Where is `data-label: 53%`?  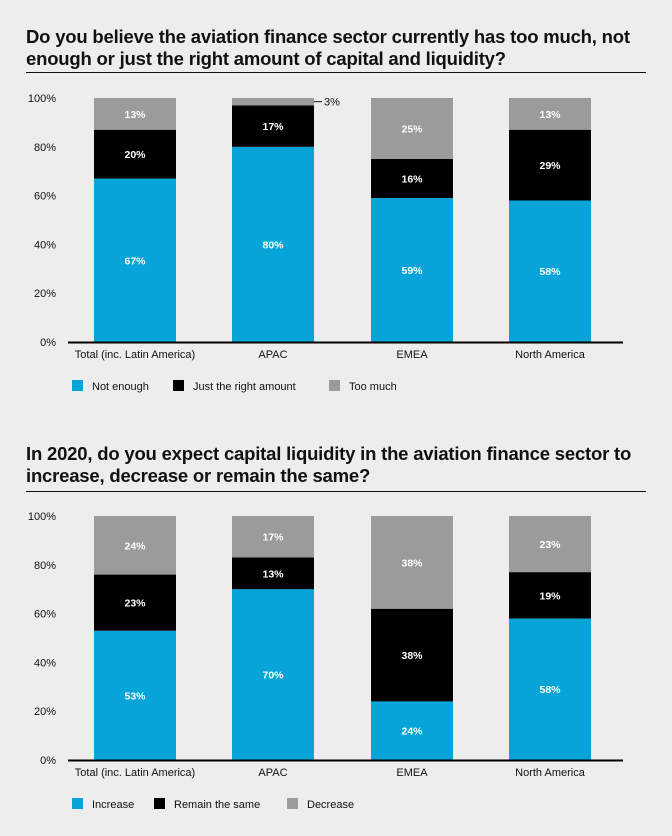
data-label: 53% is located at coordinates (135, 696).